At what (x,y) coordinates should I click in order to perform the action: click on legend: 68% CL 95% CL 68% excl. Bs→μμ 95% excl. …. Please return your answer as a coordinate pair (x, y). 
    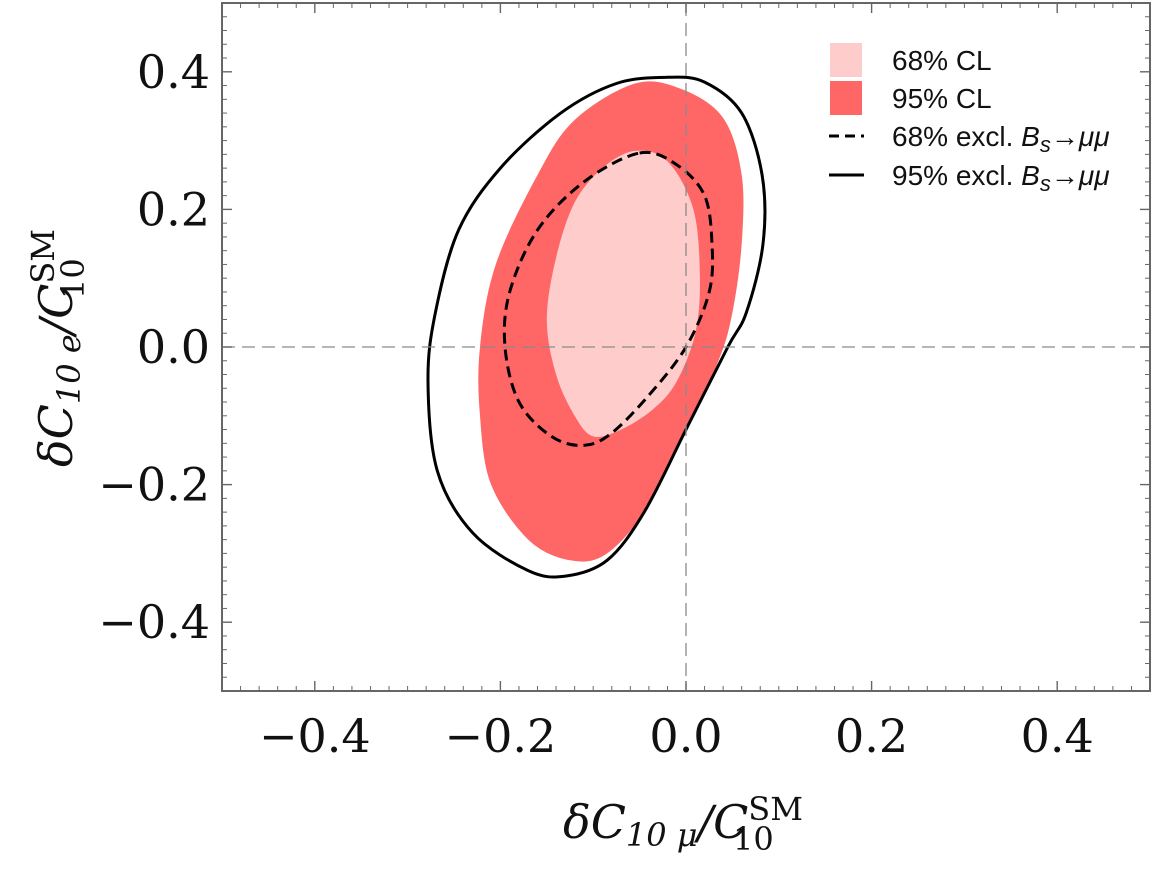
    Looking at the image, I should click on (969, 119).